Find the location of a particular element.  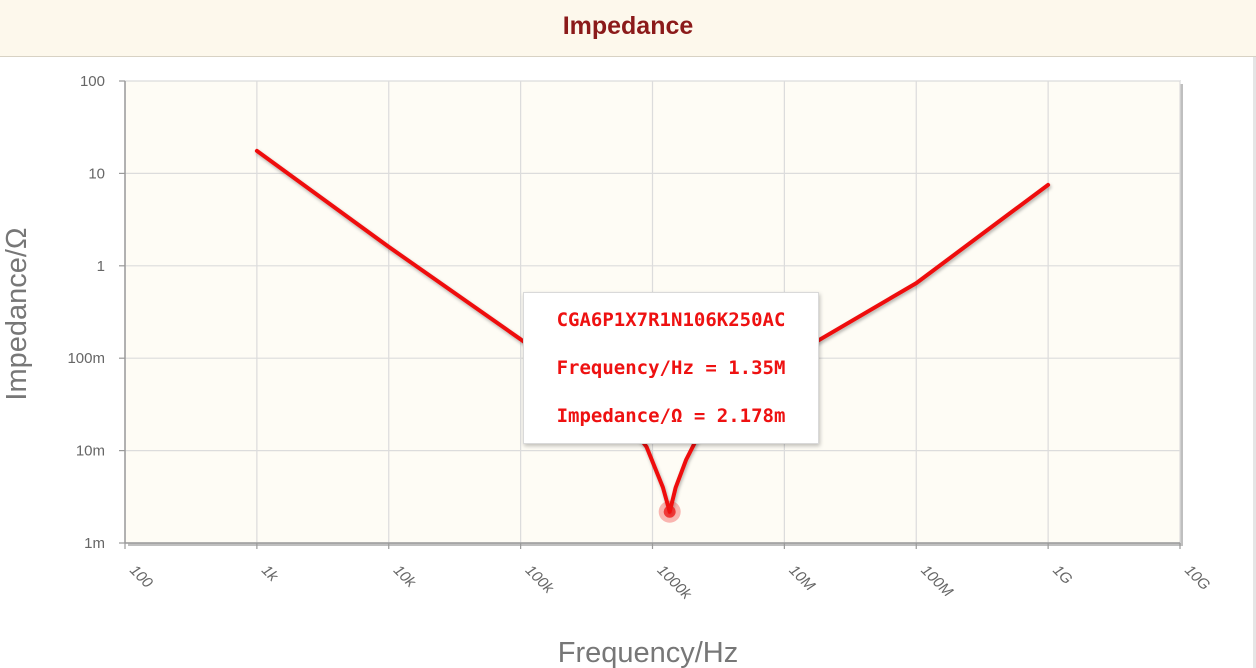

x-tick-label: 10G is located at coordinates (1197, 578).